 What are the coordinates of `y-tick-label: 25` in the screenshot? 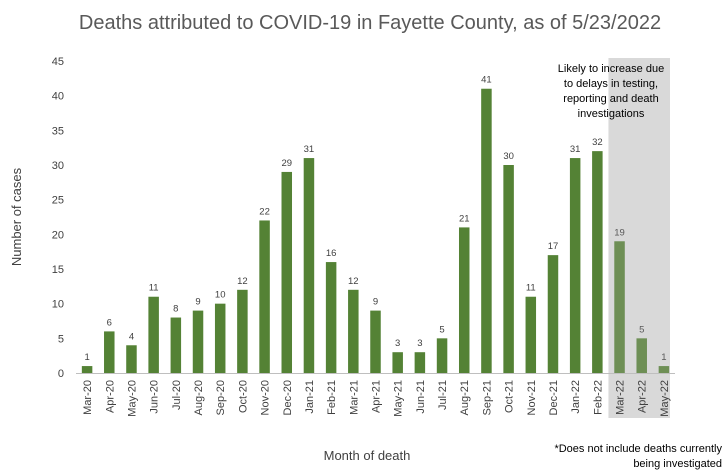 It's located at (58, 201).